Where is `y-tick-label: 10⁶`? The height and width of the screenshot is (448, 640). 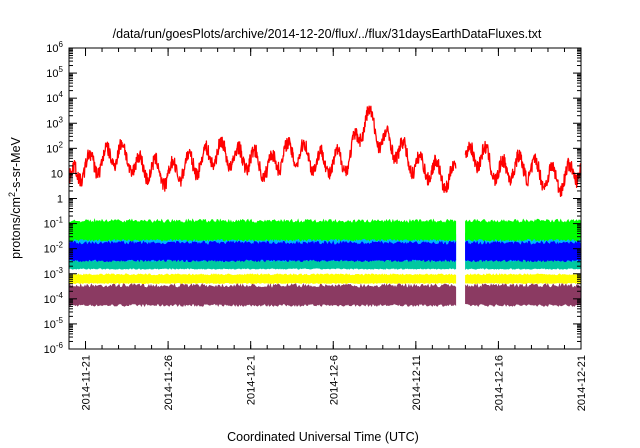 y-tick-label: 10⁶ is located at coordinates (54, 47).